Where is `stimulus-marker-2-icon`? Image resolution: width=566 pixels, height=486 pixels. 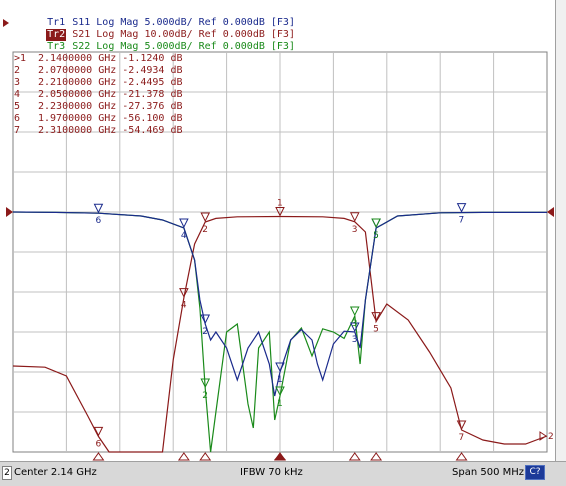 stimulus-marker-2-icon is located at coordinates (205, 456).